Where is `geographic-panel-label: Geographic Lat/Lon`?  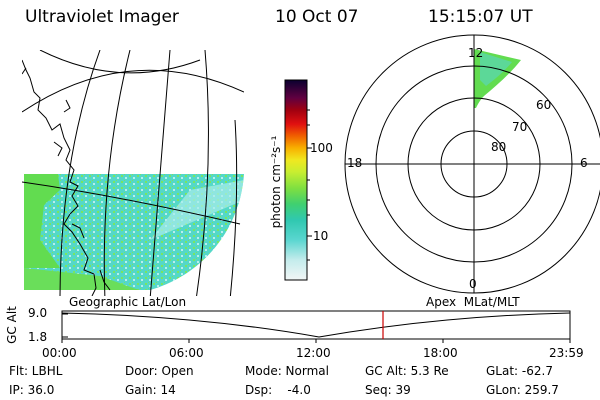
geographic-panel-label: Geographic Lat/Lon is located at coordinates (128, 302).